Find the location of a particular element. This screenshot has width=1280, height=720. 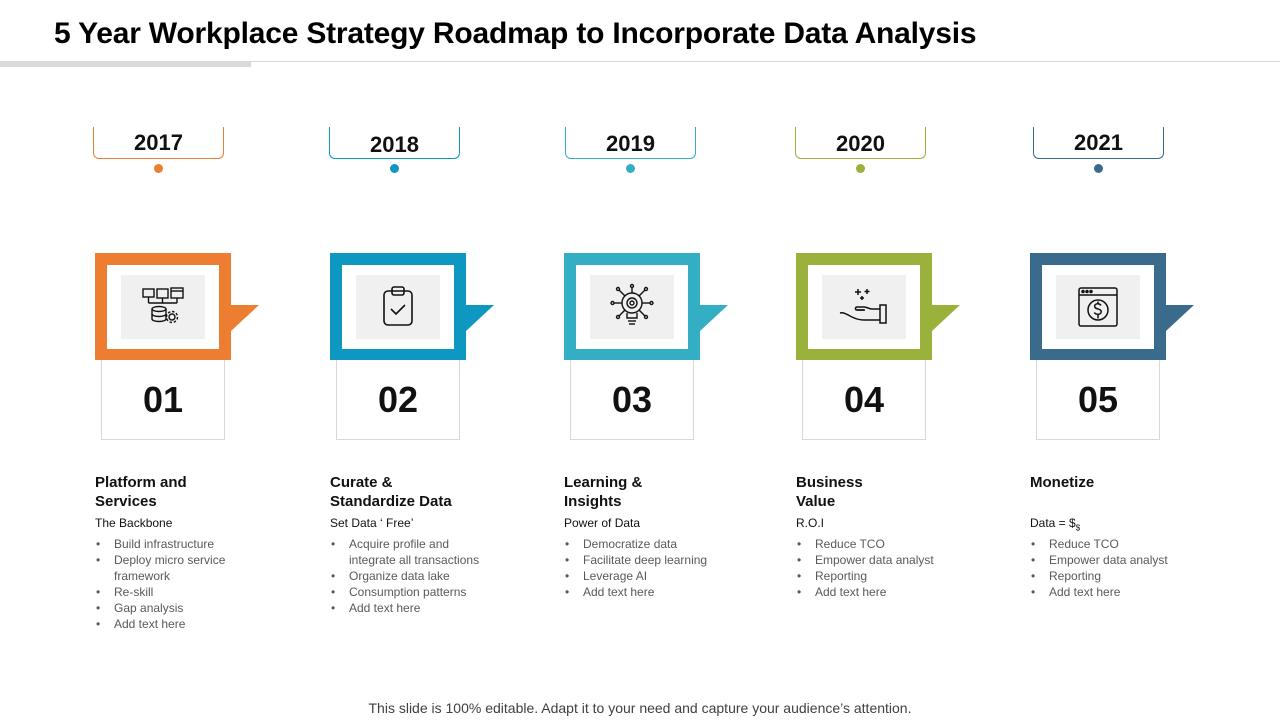

step-subheading: Power of Data is located at coordinates (602, 523).